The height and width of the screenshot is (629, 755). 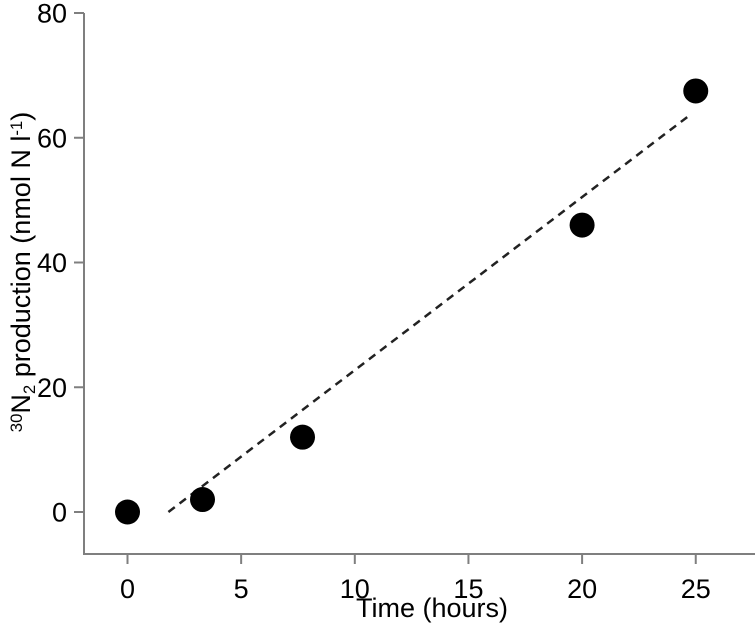 What do you see at coordinates (21, 116) in the screenshot?
I see `y-axis-title-part: )` at bounding box center [21, 116].